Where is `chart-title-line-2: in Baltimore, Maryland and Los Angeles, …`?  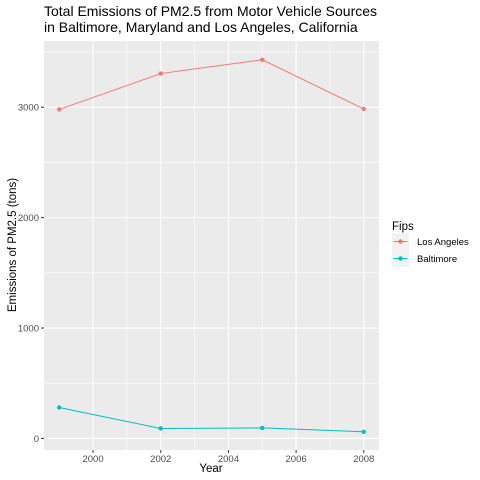 chart-title-line-2: in Baltimore, Maryland and Los Angeles, … is located at coordinates (201, 27).